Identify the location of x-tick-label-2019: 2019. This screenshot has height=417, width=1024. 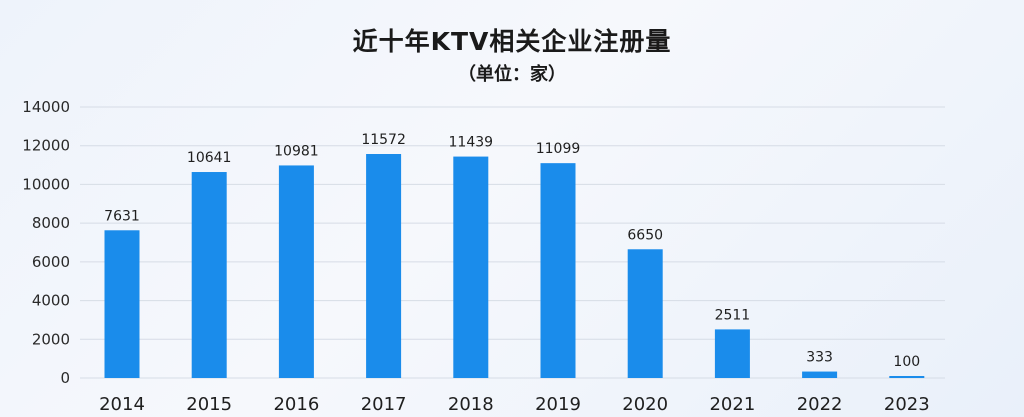
(558, 404).